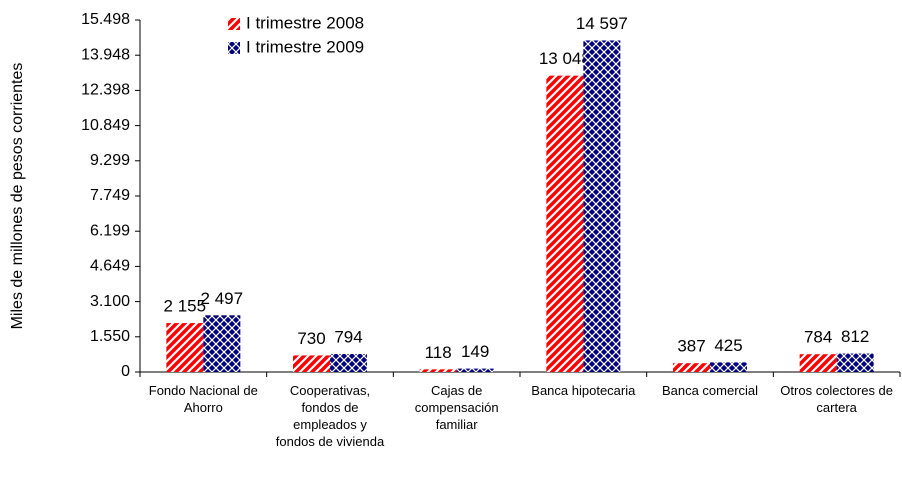 This screenshot has width=902, height=483. What do you see at coordinates (475, 351) in the screenshot?
I see `value-label: 149` at bounding box center [475, 351].